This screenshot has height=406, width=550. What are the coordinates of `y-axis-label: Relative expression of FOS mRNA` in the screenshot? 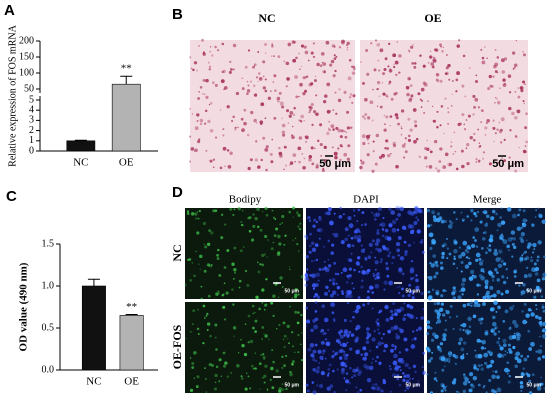 It's located at (12, 95).